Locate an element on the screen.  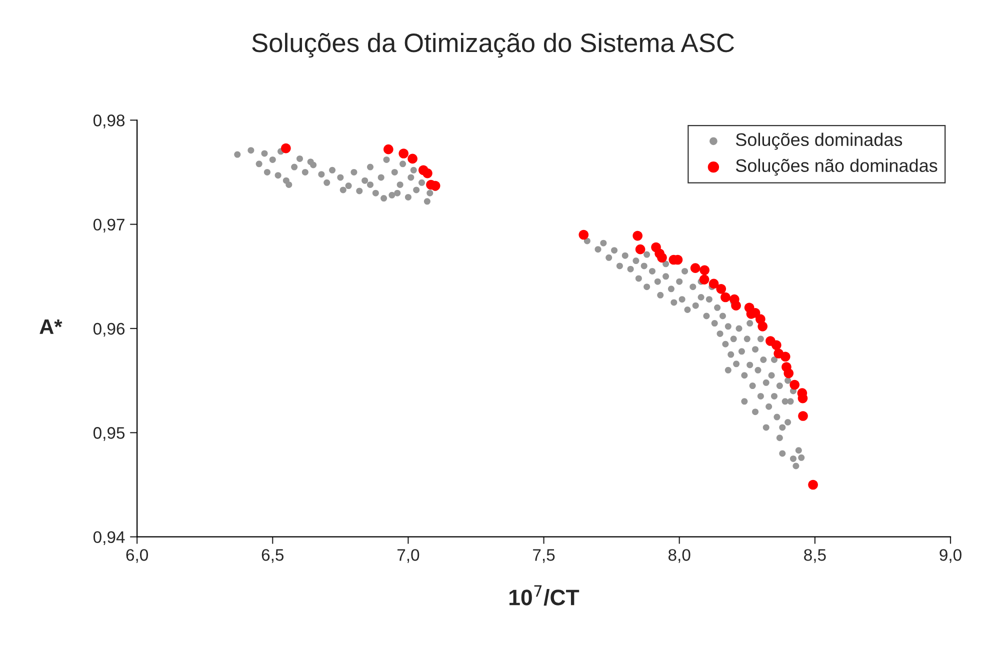
x-tick-label: 9,0 is located at coordinates (951, 556).